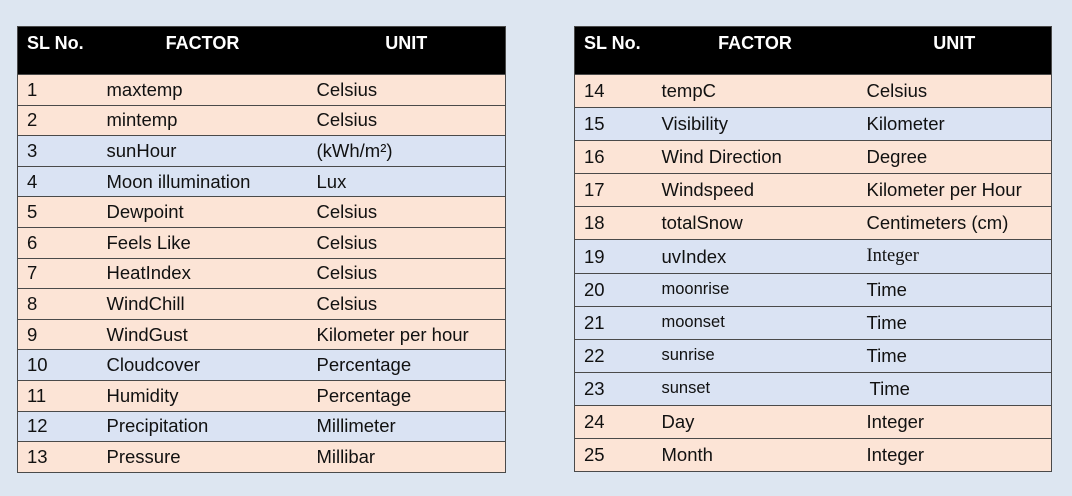 This screenshot has height=496, width=1072. I want to click on cell-factor: Humidity, so click(202, 395).